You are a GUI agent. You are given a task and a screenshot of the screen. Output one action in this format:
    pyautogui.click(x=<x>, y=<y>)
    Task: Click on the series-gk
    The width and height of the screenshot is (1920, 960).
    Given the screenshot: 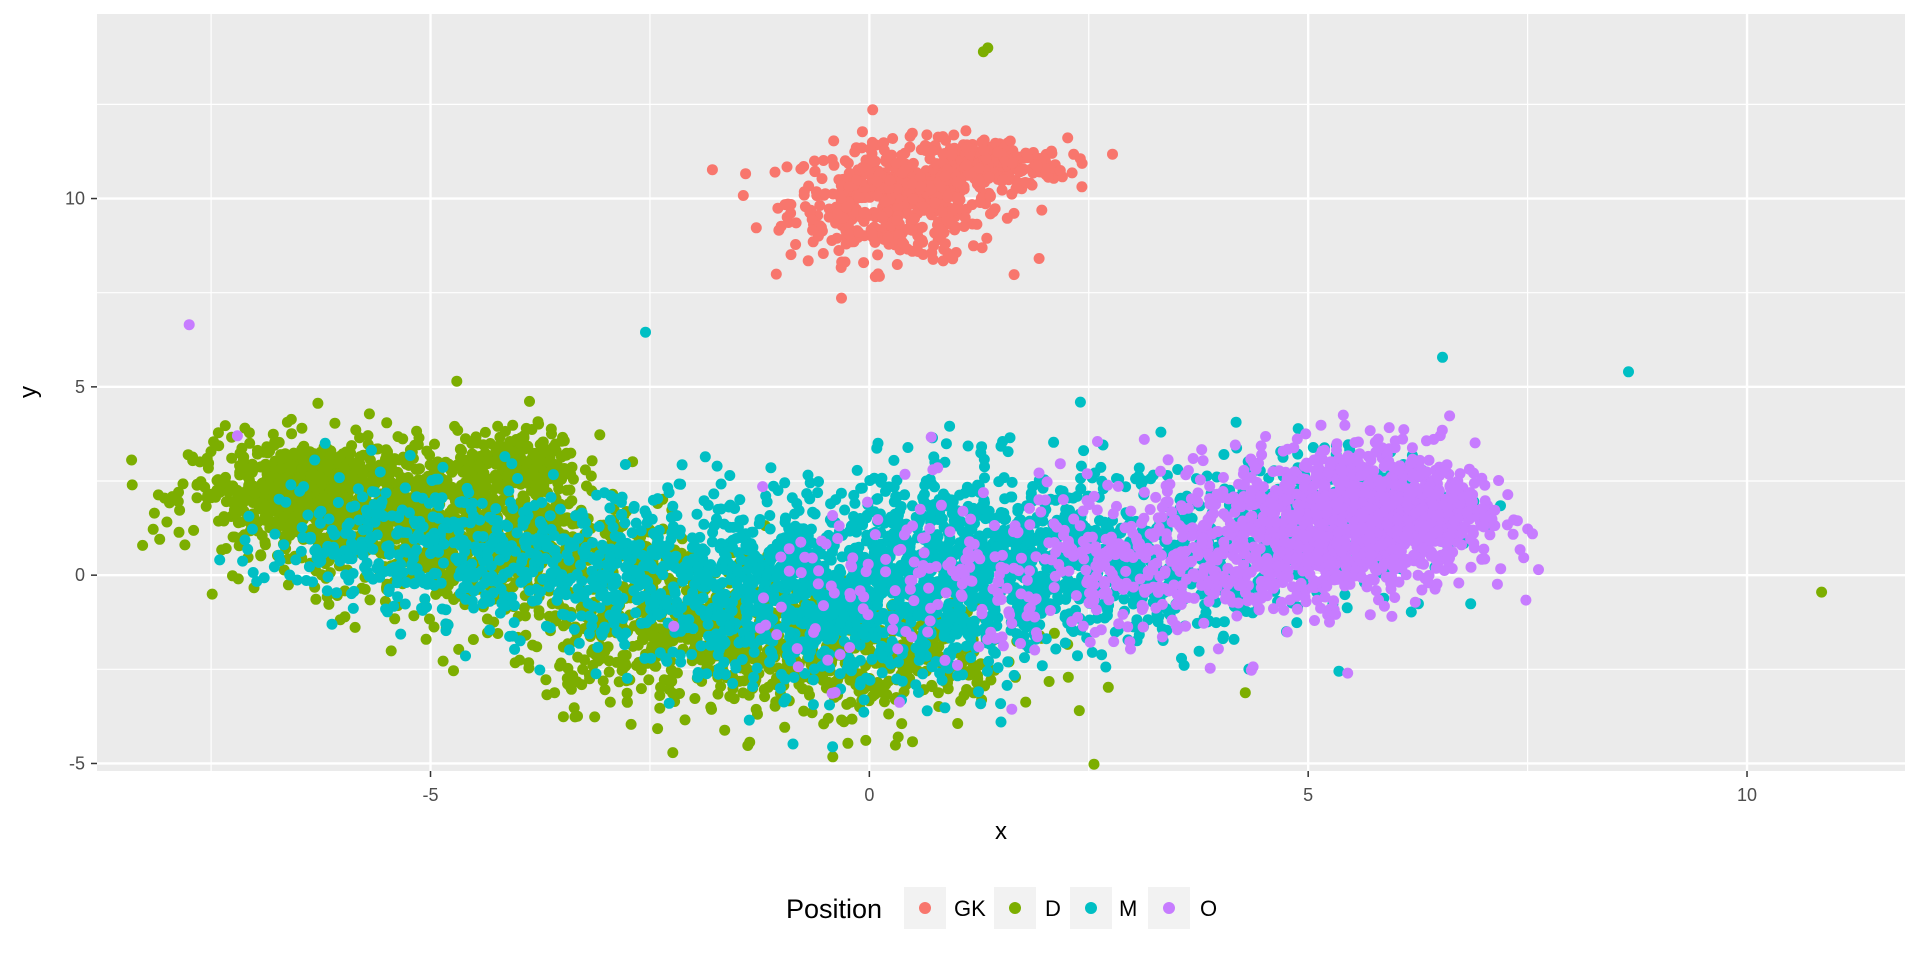 What is the action you would take?
    pyautogui.click(x=912, y=204)
    